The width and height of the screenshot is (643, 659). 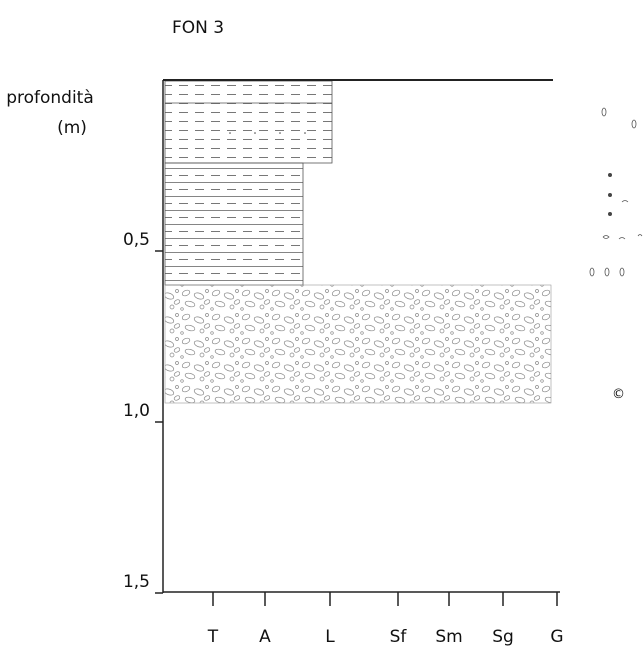 What do you see at coordinates (136, 411) in the screenshot?
I see `depth-tick-label: 1,0` at bounding box center [136, 411].